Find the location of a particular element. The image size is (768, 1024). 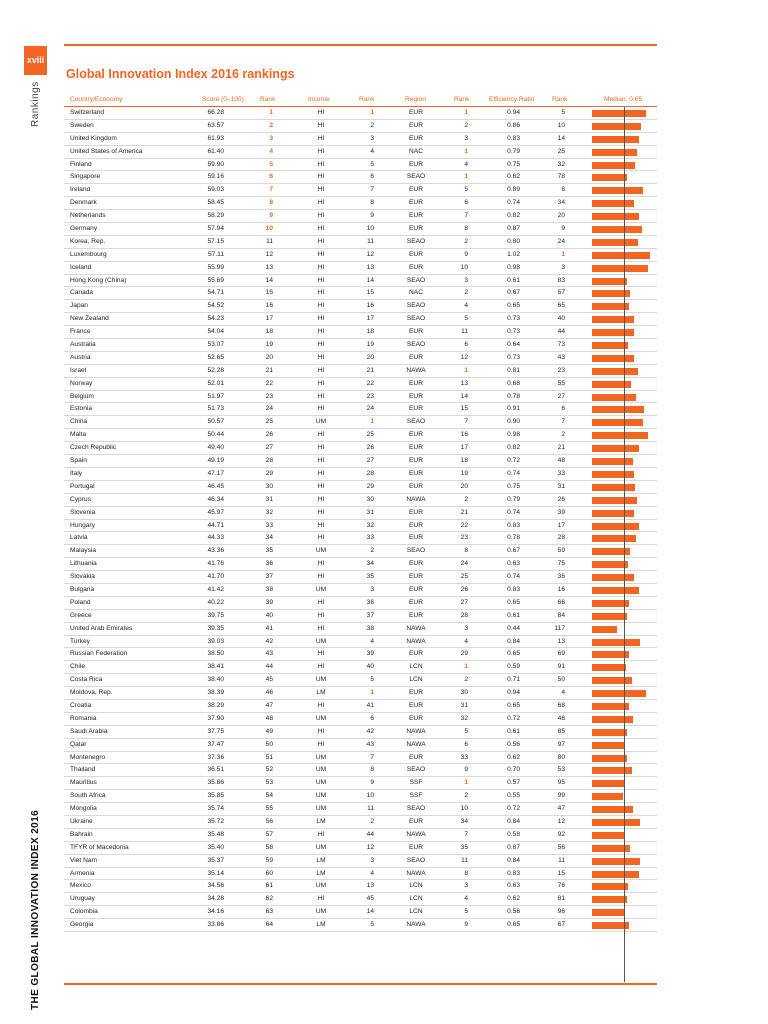

cell-score: 57.94 is located at coordinates (215, 229).